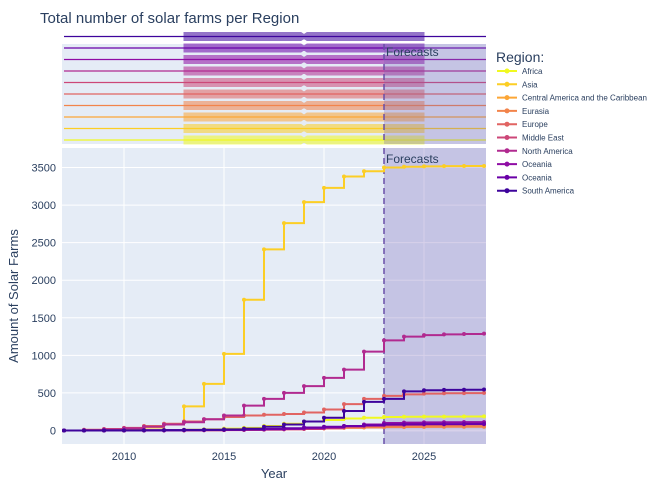 The height and width of the screenshot is (487, 670). What do you see at coordinates (44, 169) in the screenshot?
I see `y-tick-label: 3500` at bounding box center [44, 169].